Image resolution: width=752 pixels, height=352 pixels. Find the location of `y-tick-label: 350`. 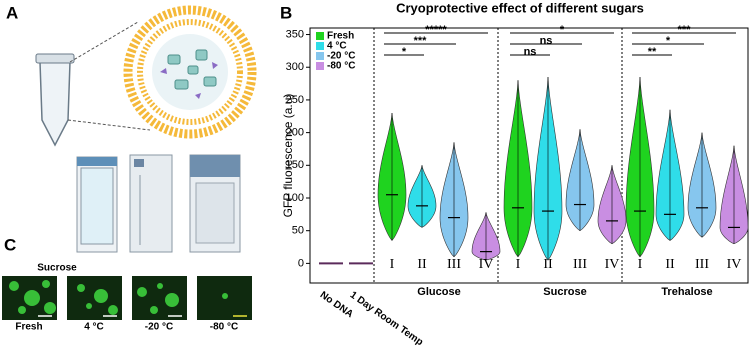

y-tick-label: 350 is located at coordinates (295, 34).